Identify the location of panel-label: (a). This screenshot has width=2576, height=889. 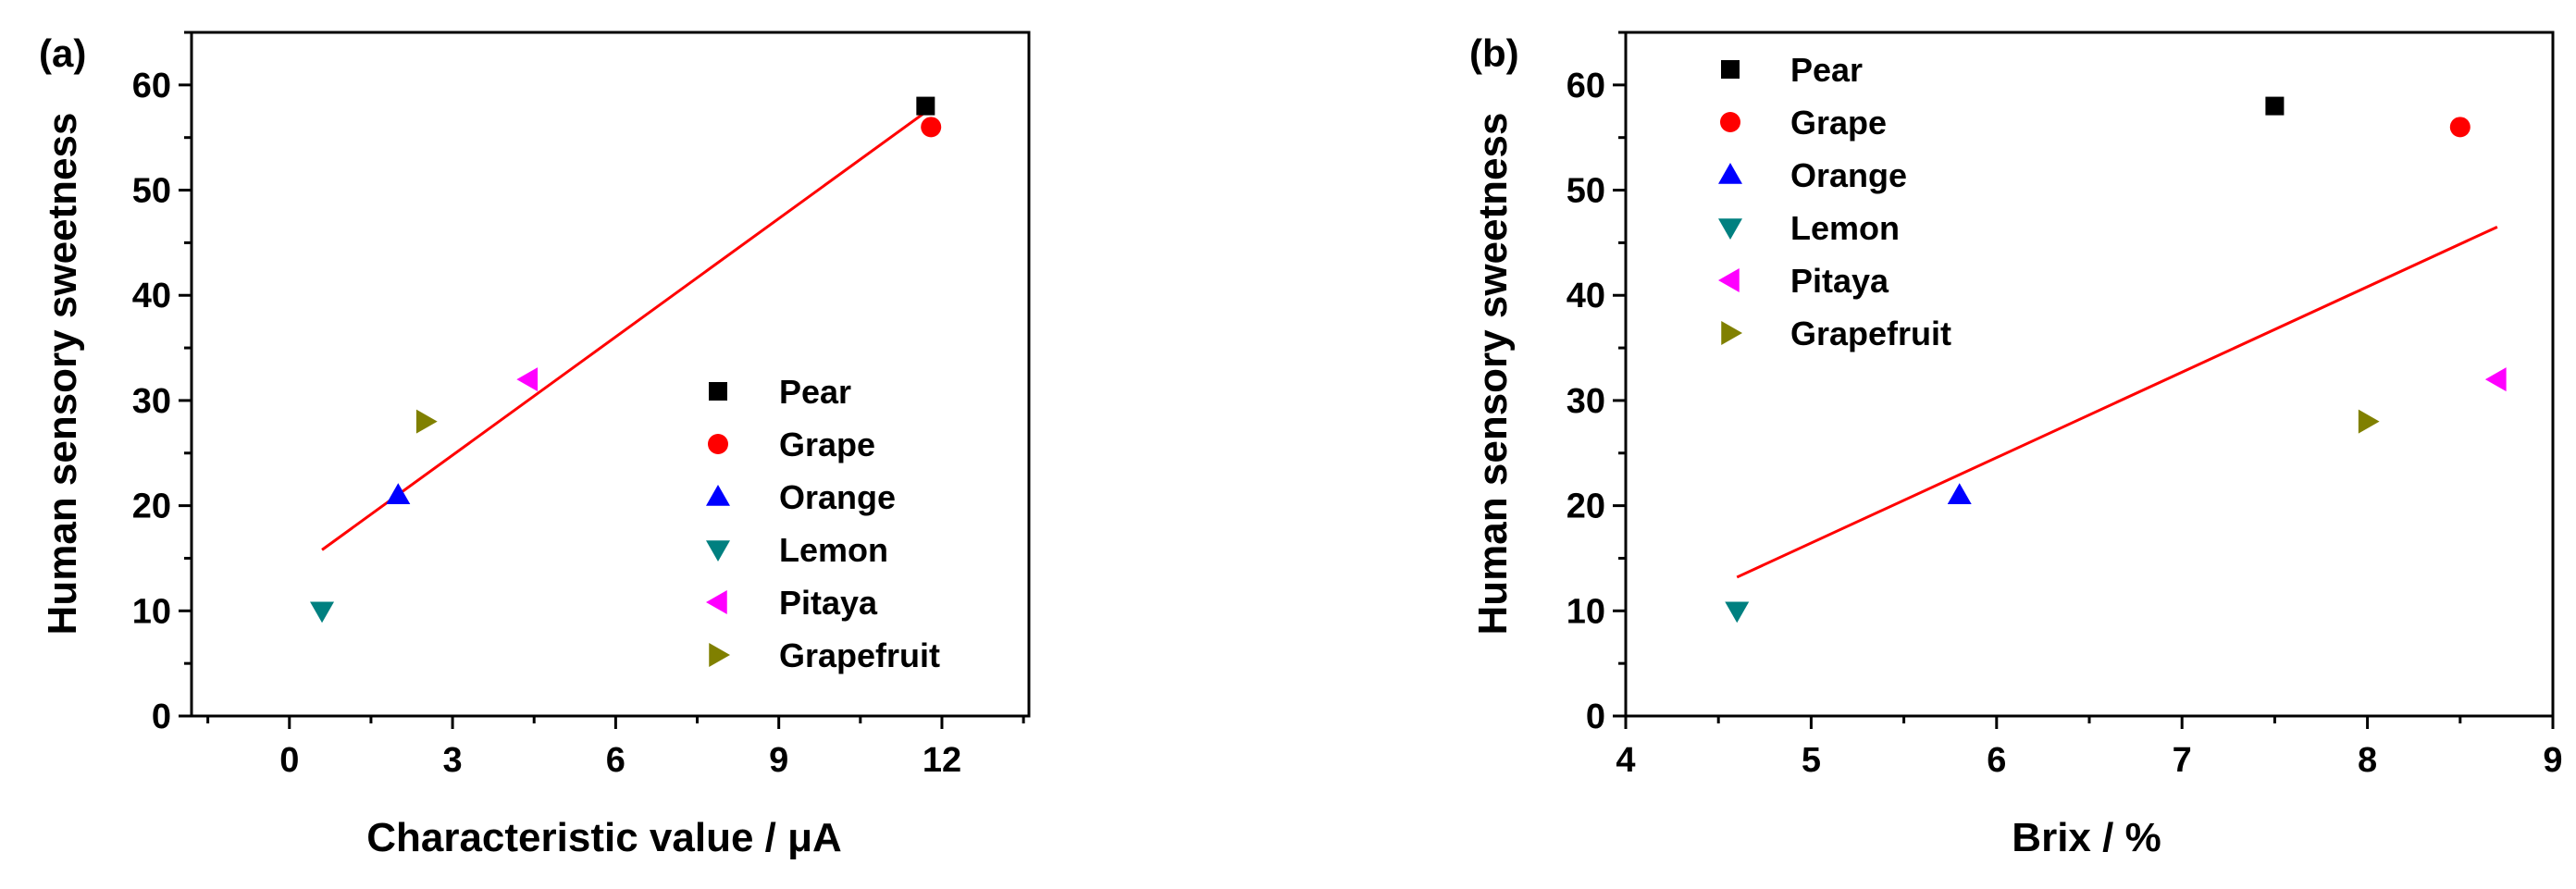
(63, 53).